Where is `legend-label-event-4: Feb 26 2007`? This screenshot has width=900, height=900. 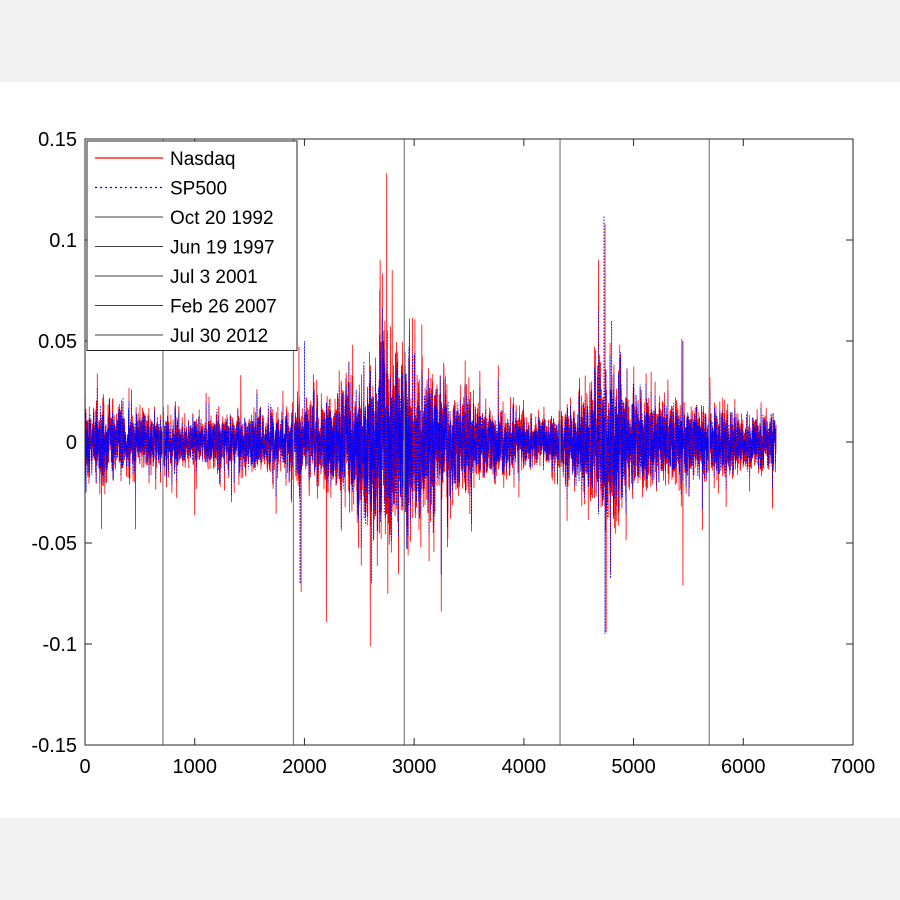 legend-label-event-4: Feb 26 2007 is located at coordinates (223, 307).